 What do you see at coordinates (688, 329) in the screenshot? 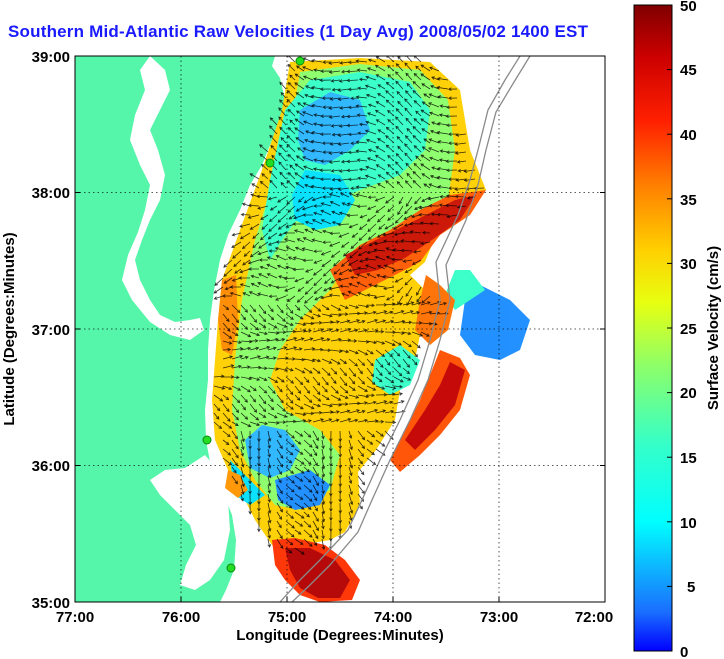
I see `colorbar-tick-label: 25` at bounding box center [688, 329].